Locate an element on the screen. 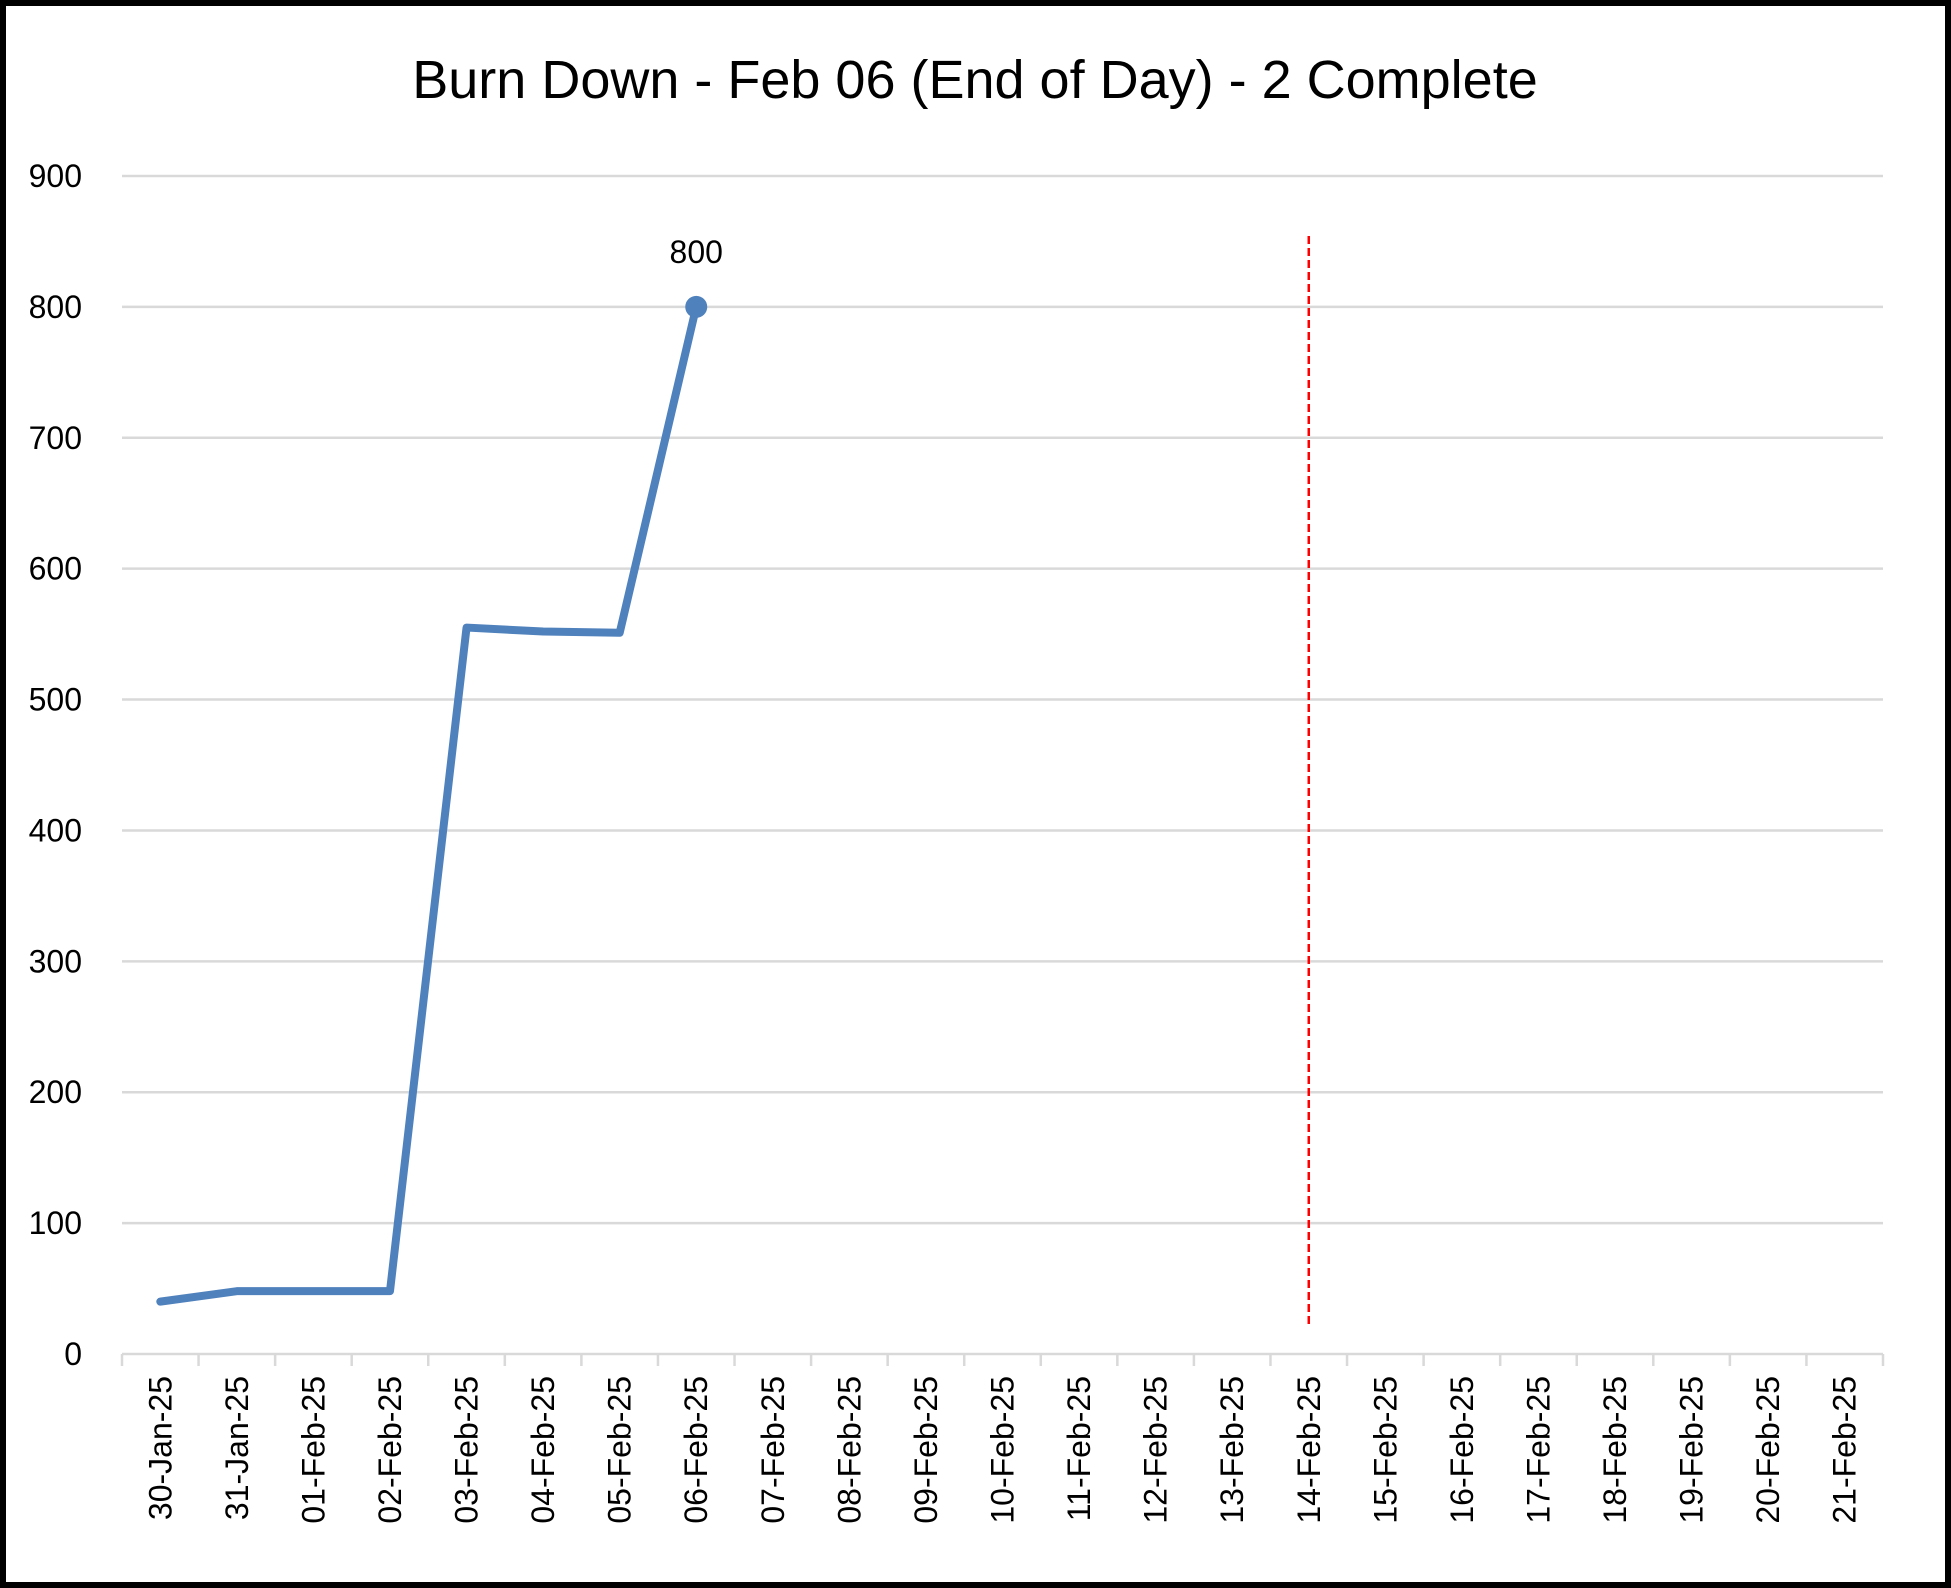 This screenshot has width=1951, height=1588. x-tick-label: 19-Feb-25 is located at coordinates (1692, 1450).